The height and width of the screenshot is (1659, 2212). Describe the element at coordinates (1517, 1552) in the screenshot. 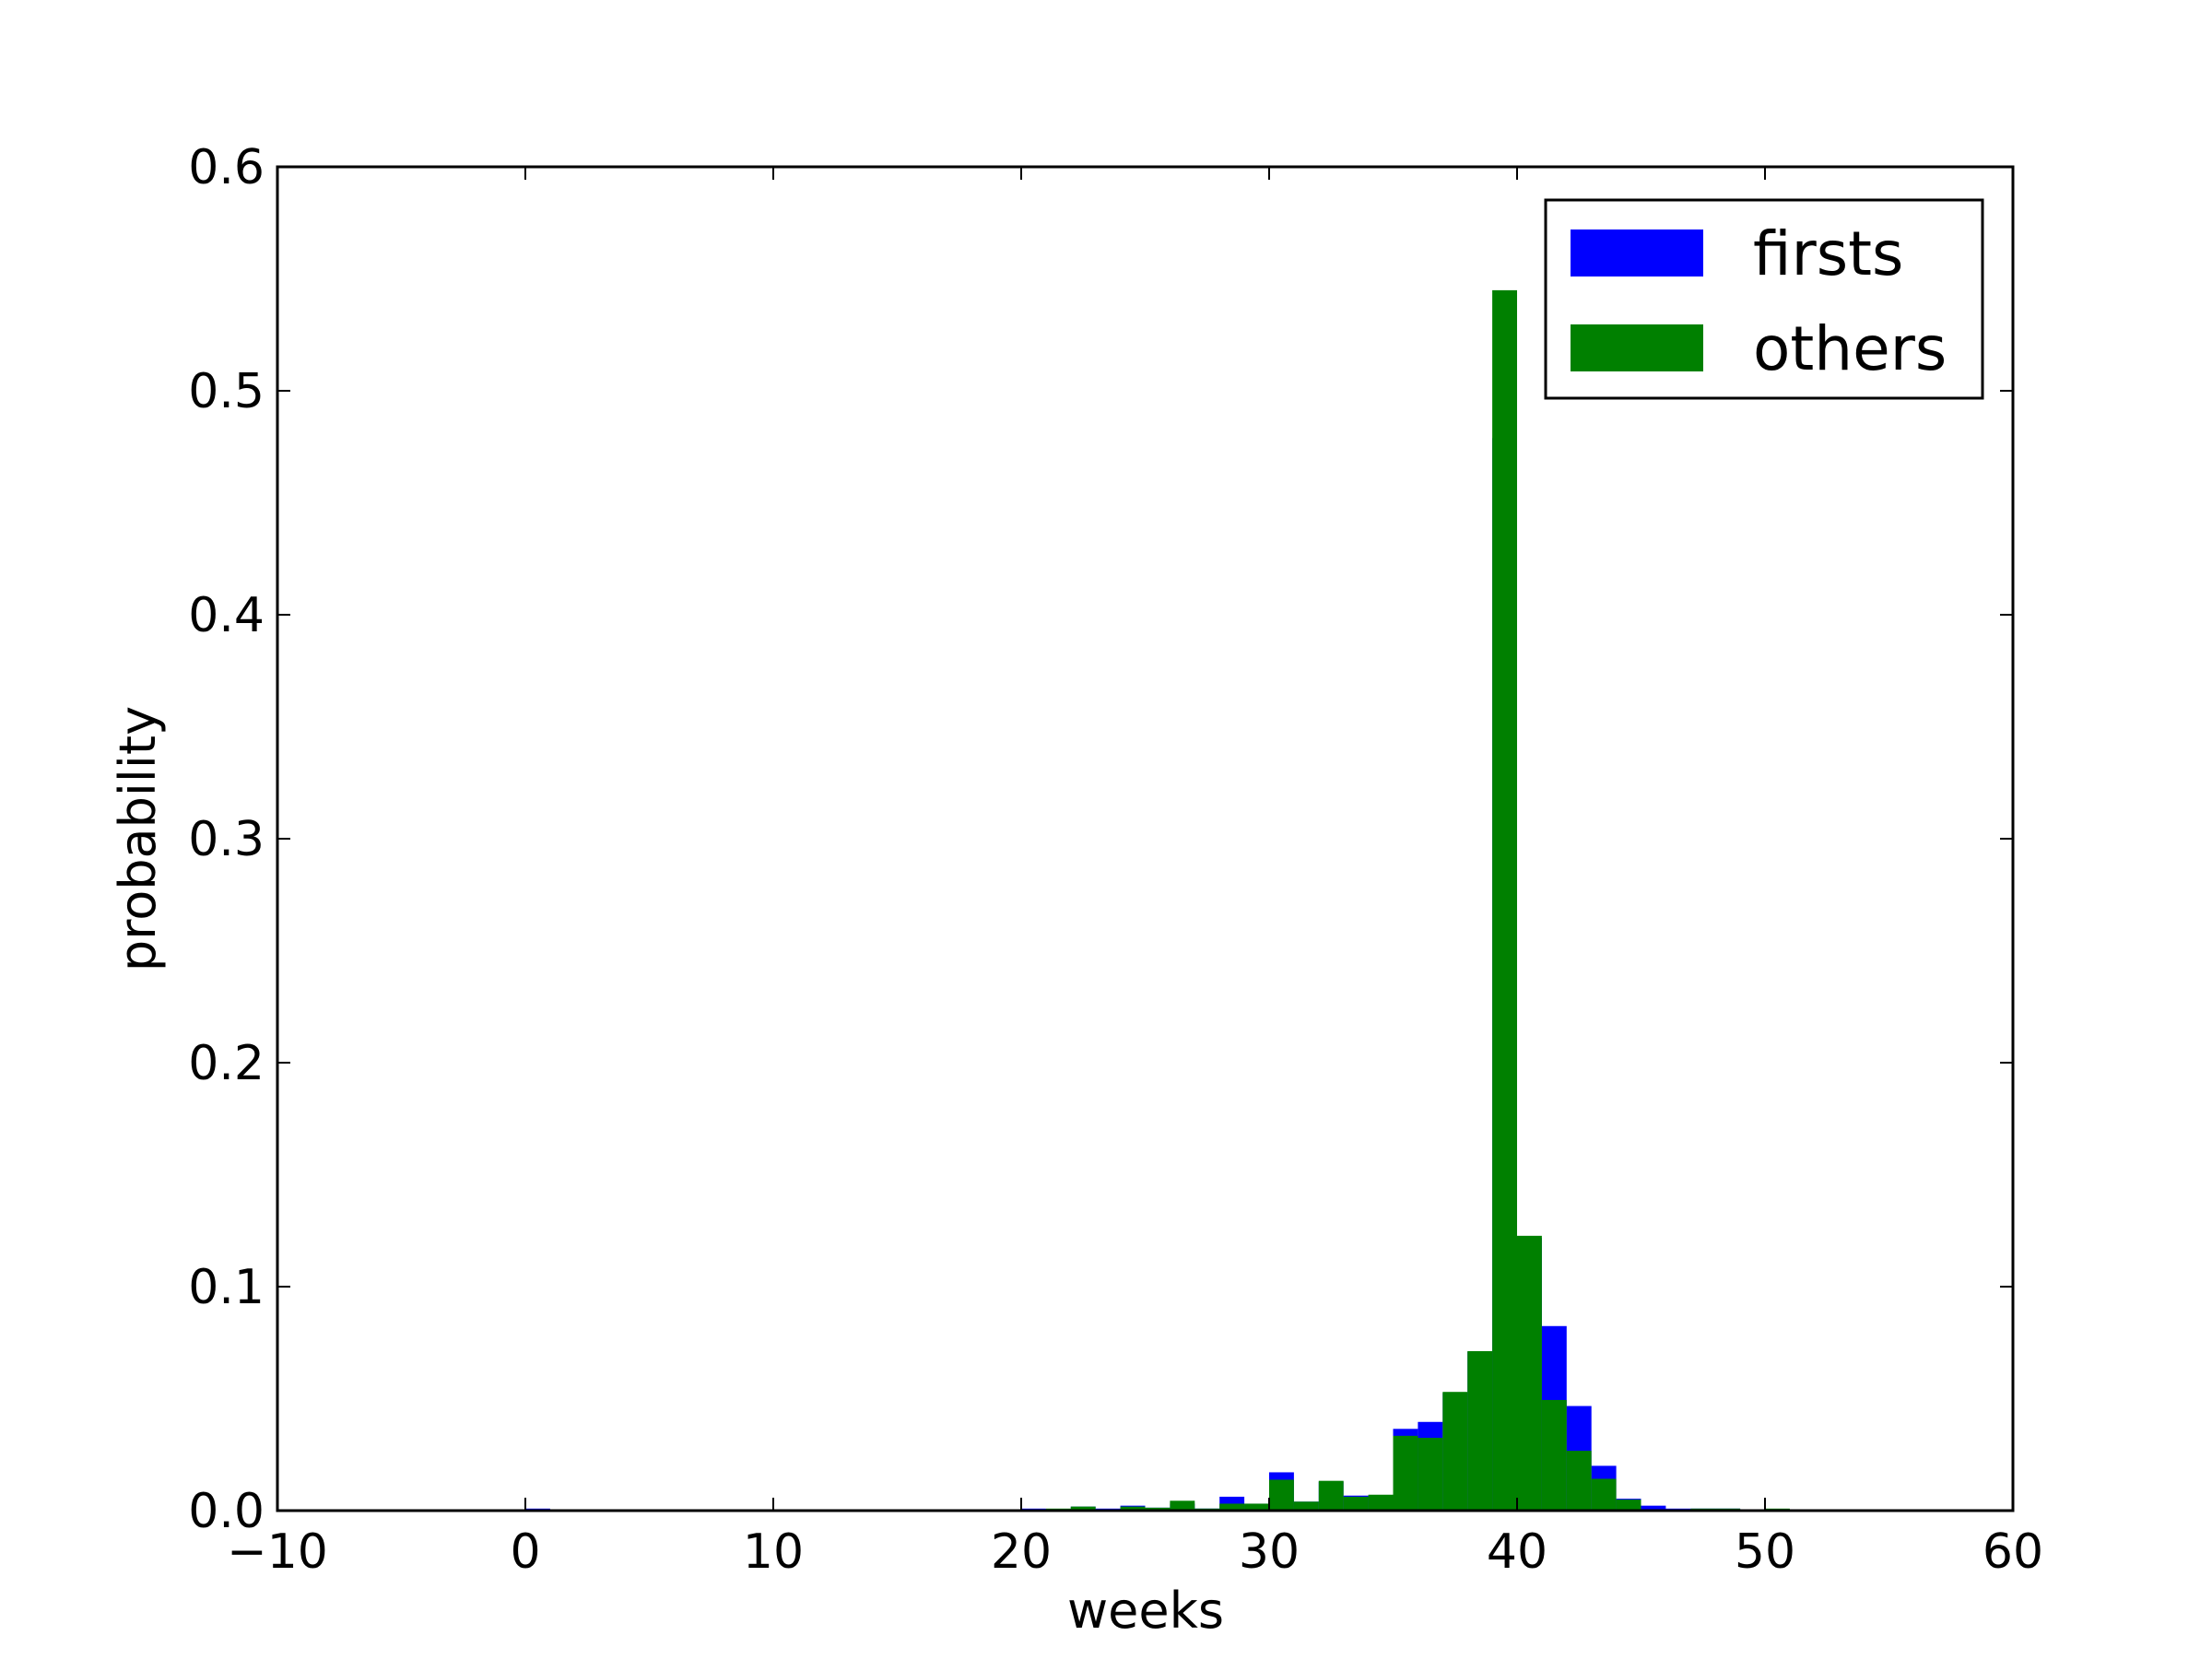

I see `x-tick-label: 40` at that location.